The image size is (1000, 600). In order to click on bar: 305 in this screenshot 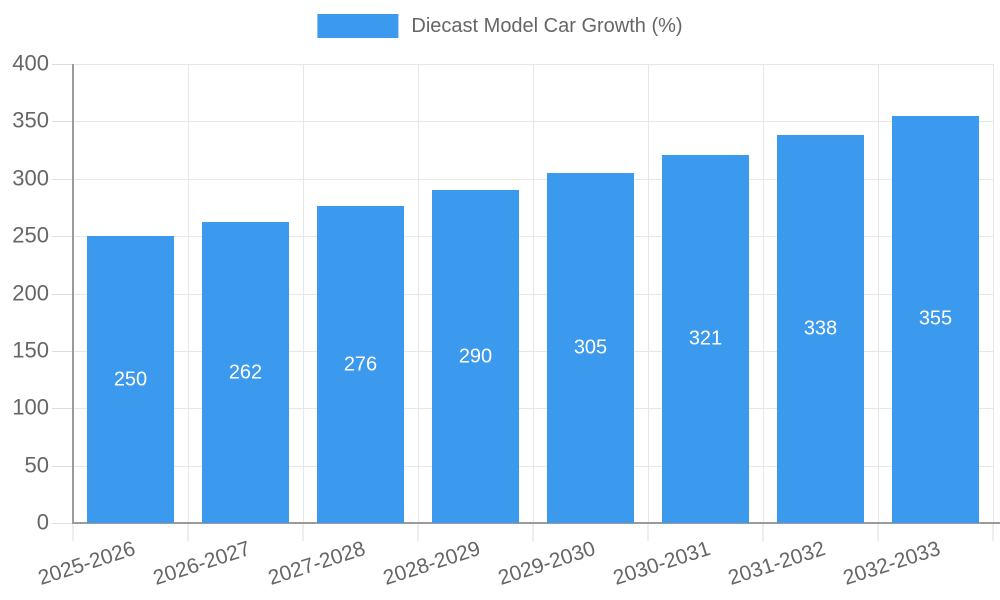, I will do `click(590, 348)`.